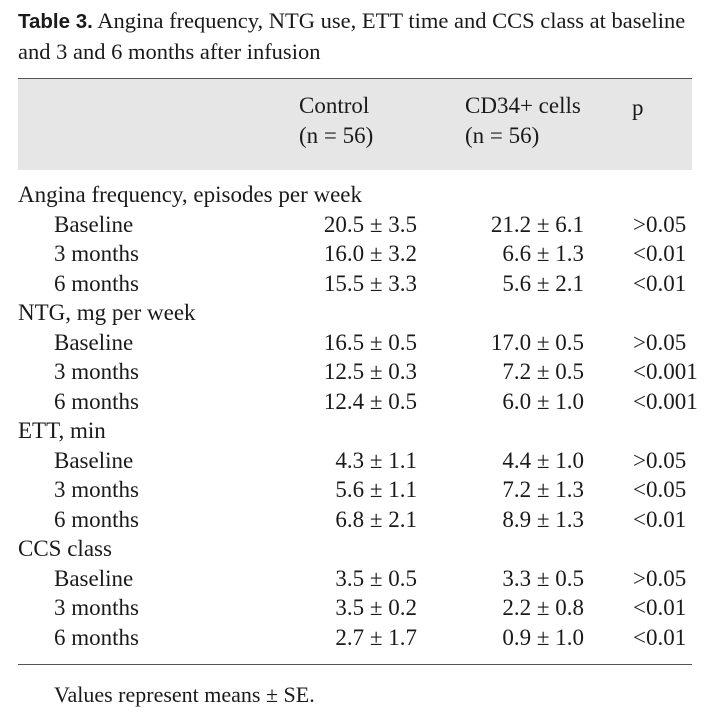 This screenshot has height=715, width=721. What do you see at coordinates (363, 549) in the screenshot?
I see `section-row: CCS class` at bounding box center [363, 549].